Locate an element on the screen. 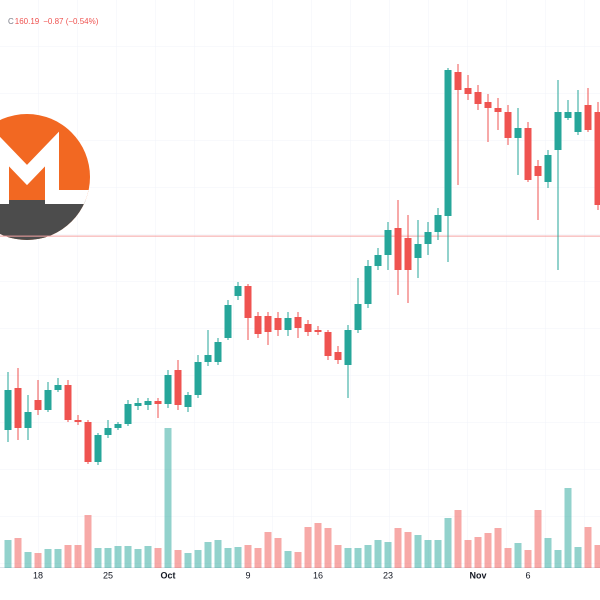  legend: C 160.19 −0.87 (−0.54%) is located at coordinates (53, 21).